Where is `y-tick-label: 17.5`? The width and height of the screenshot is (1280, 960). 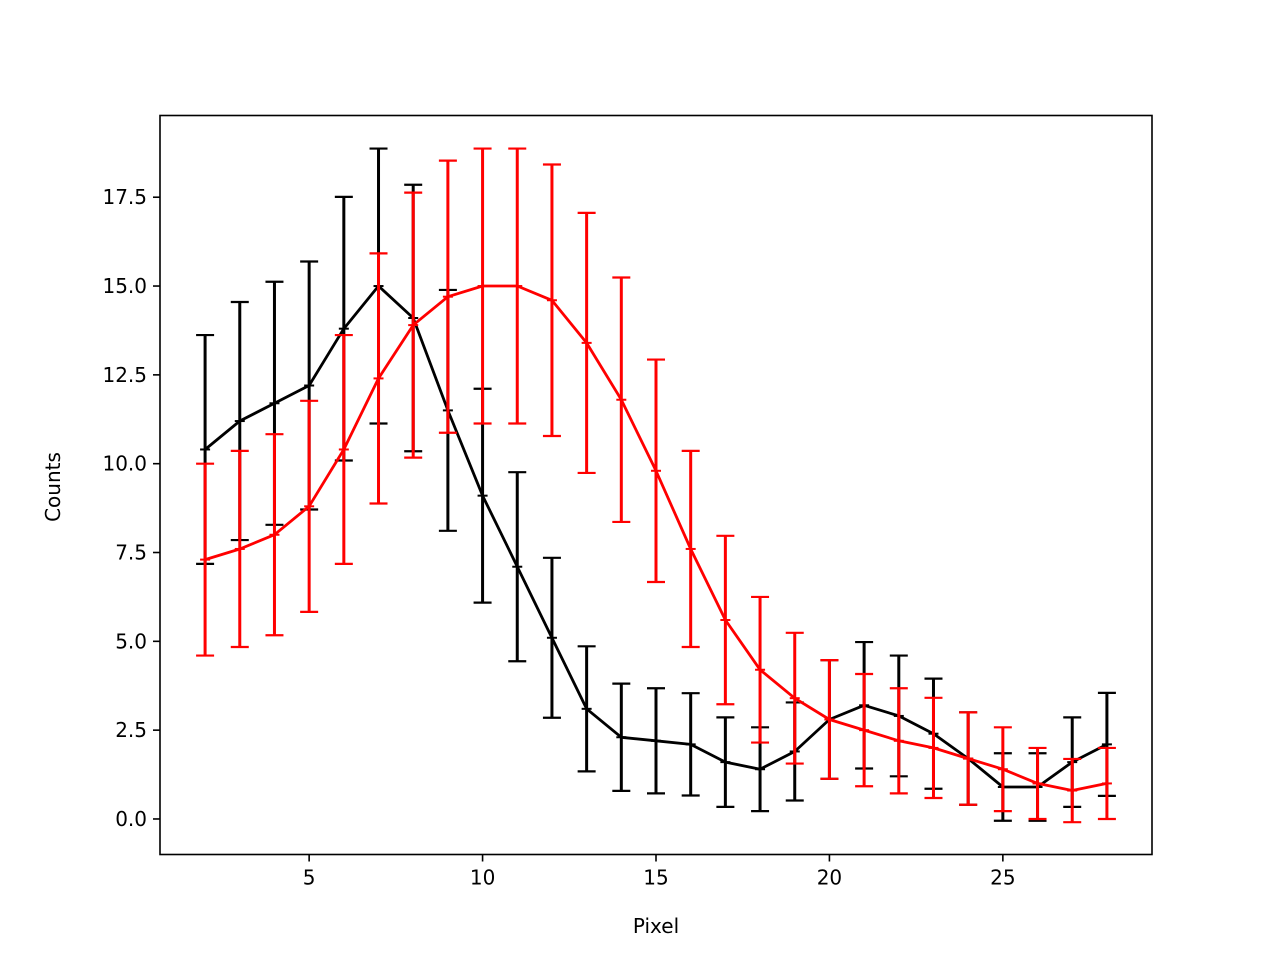 y-tick-label: 17.5 is located at coordinates (124, 197).